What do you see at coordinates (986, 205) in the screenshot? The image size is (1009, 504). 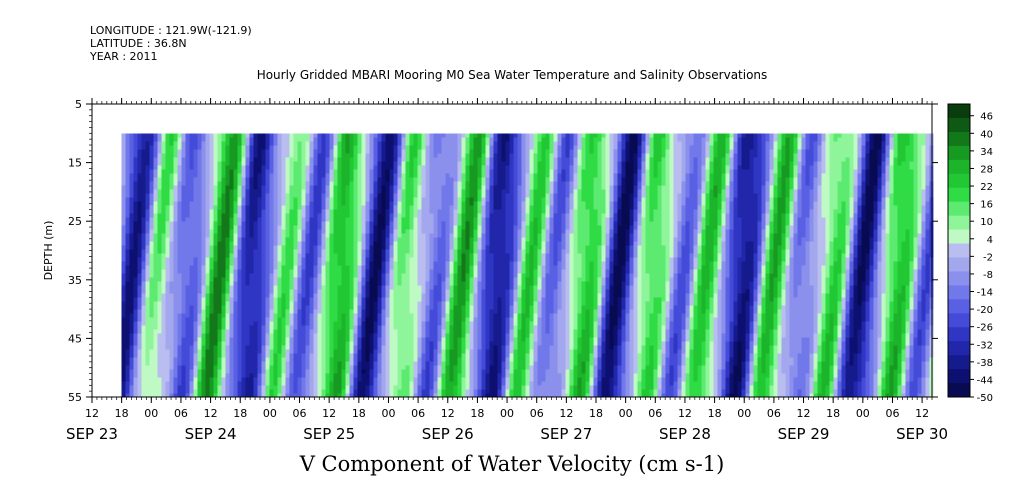 I see `colorbar-label: 16` at bounding box center [986, 205].